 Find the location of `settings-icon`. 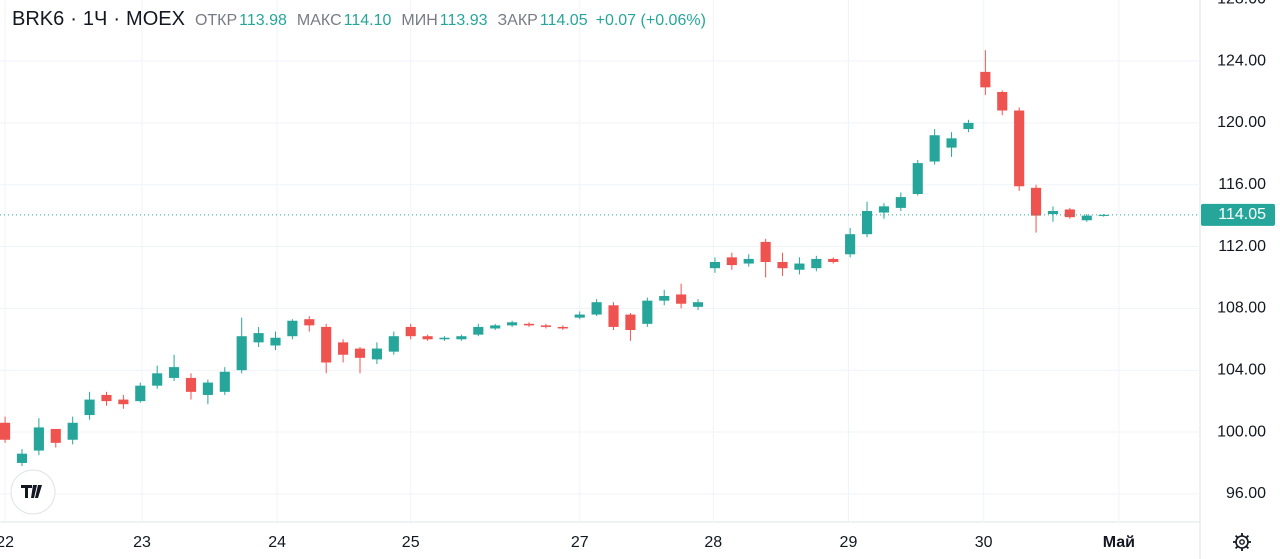

settings-icon is located at coordinates (1242, 542).